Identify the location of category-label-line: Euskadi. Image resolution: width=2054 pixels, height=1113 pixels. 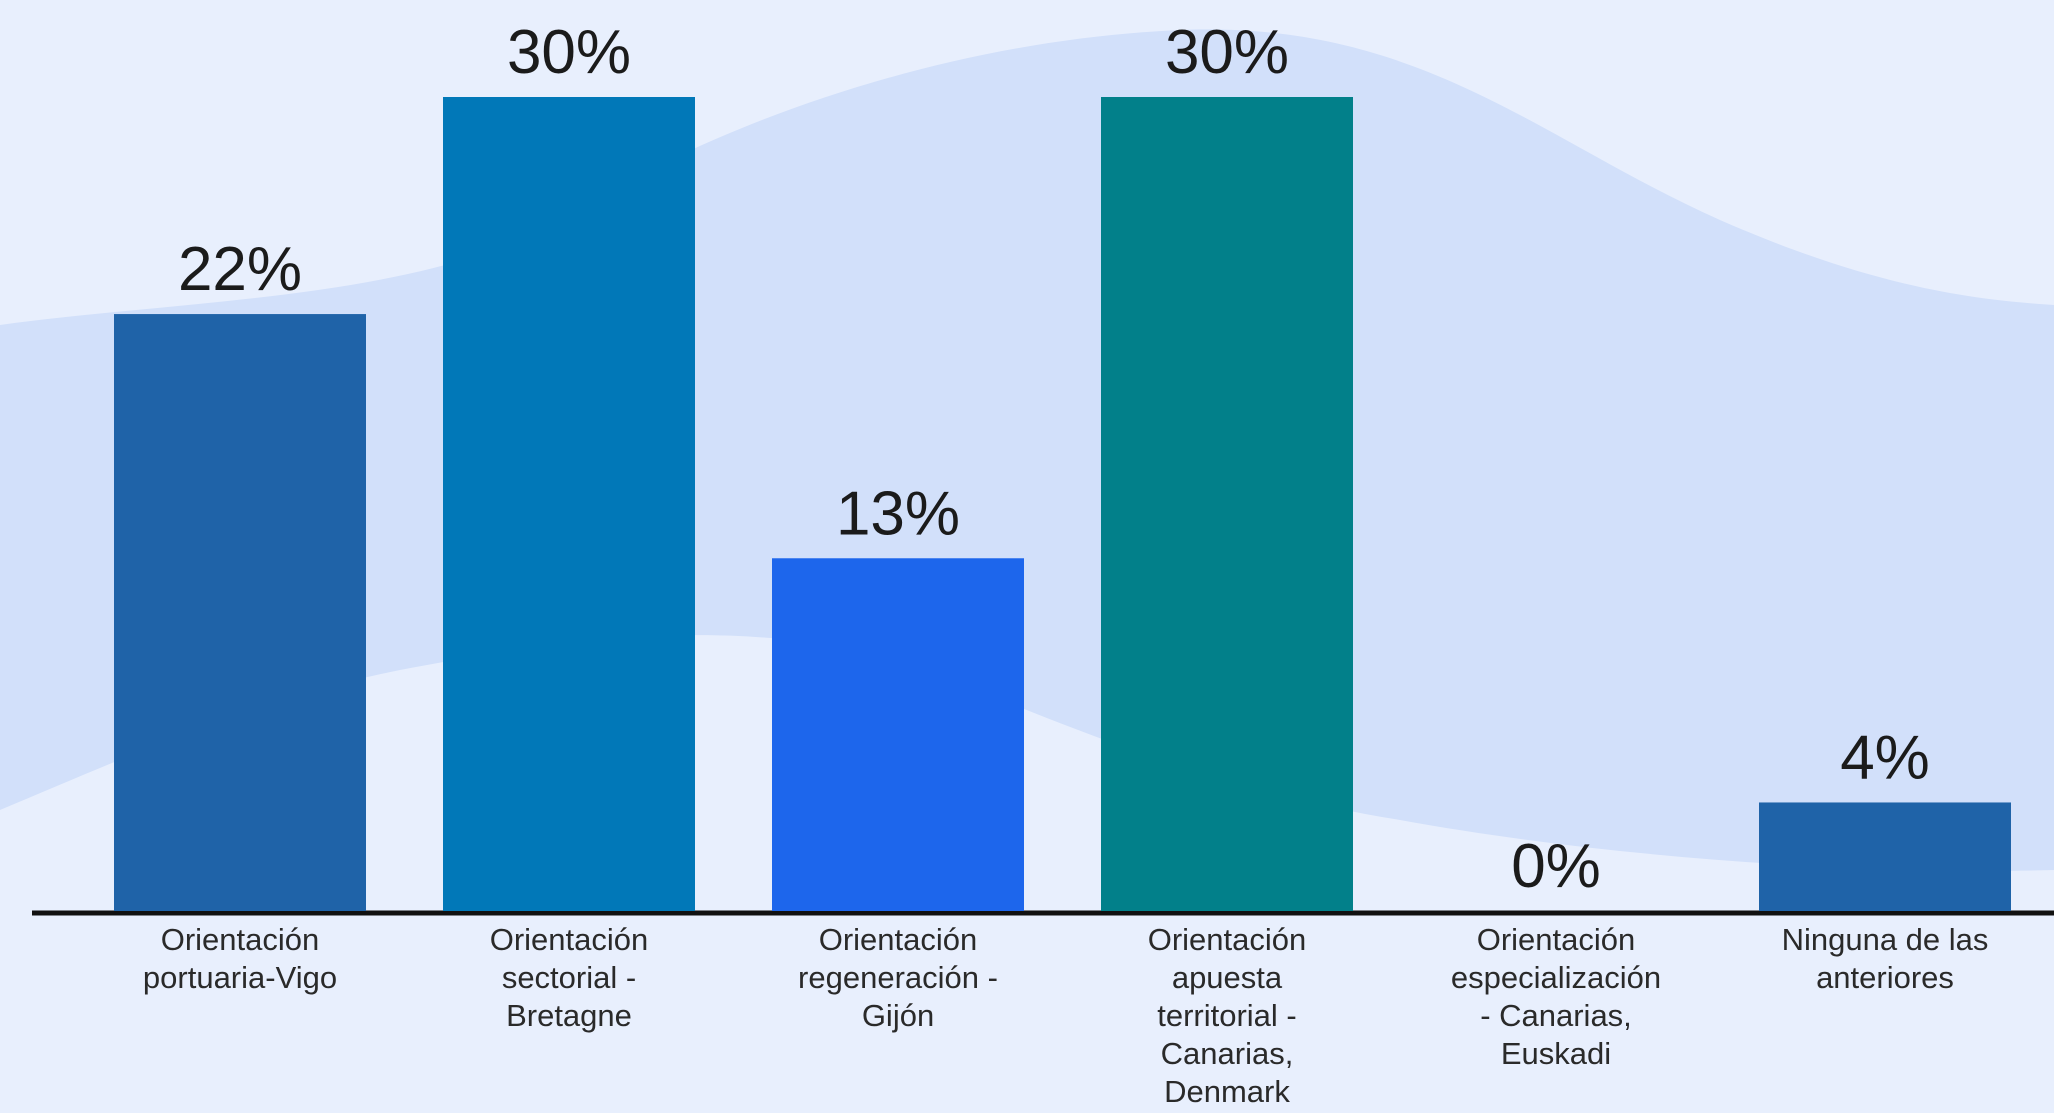
(1556, 1053).